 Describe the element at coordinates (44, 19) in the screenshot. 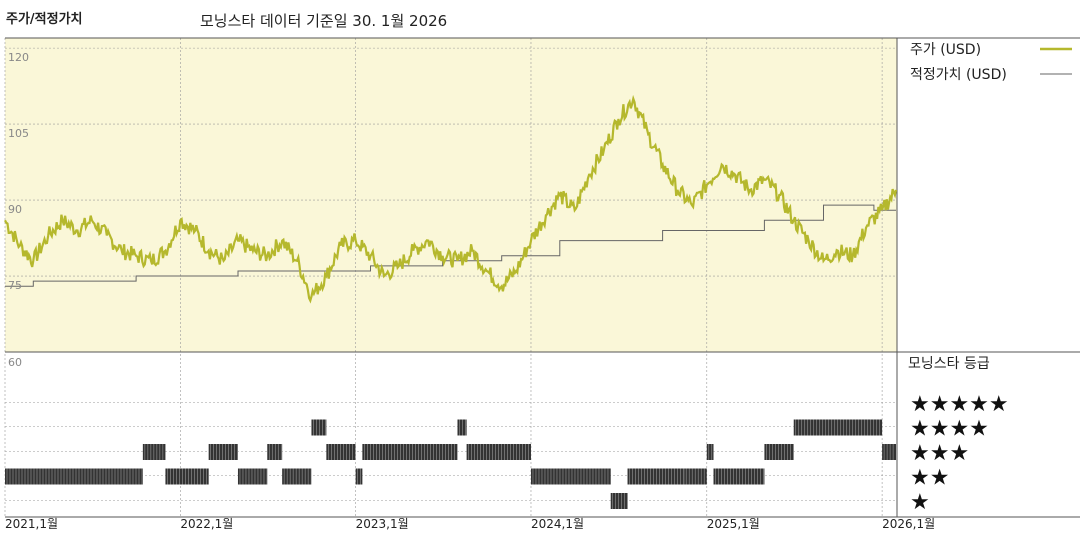

I see `chart-title: 주가/적정가치` at that location.